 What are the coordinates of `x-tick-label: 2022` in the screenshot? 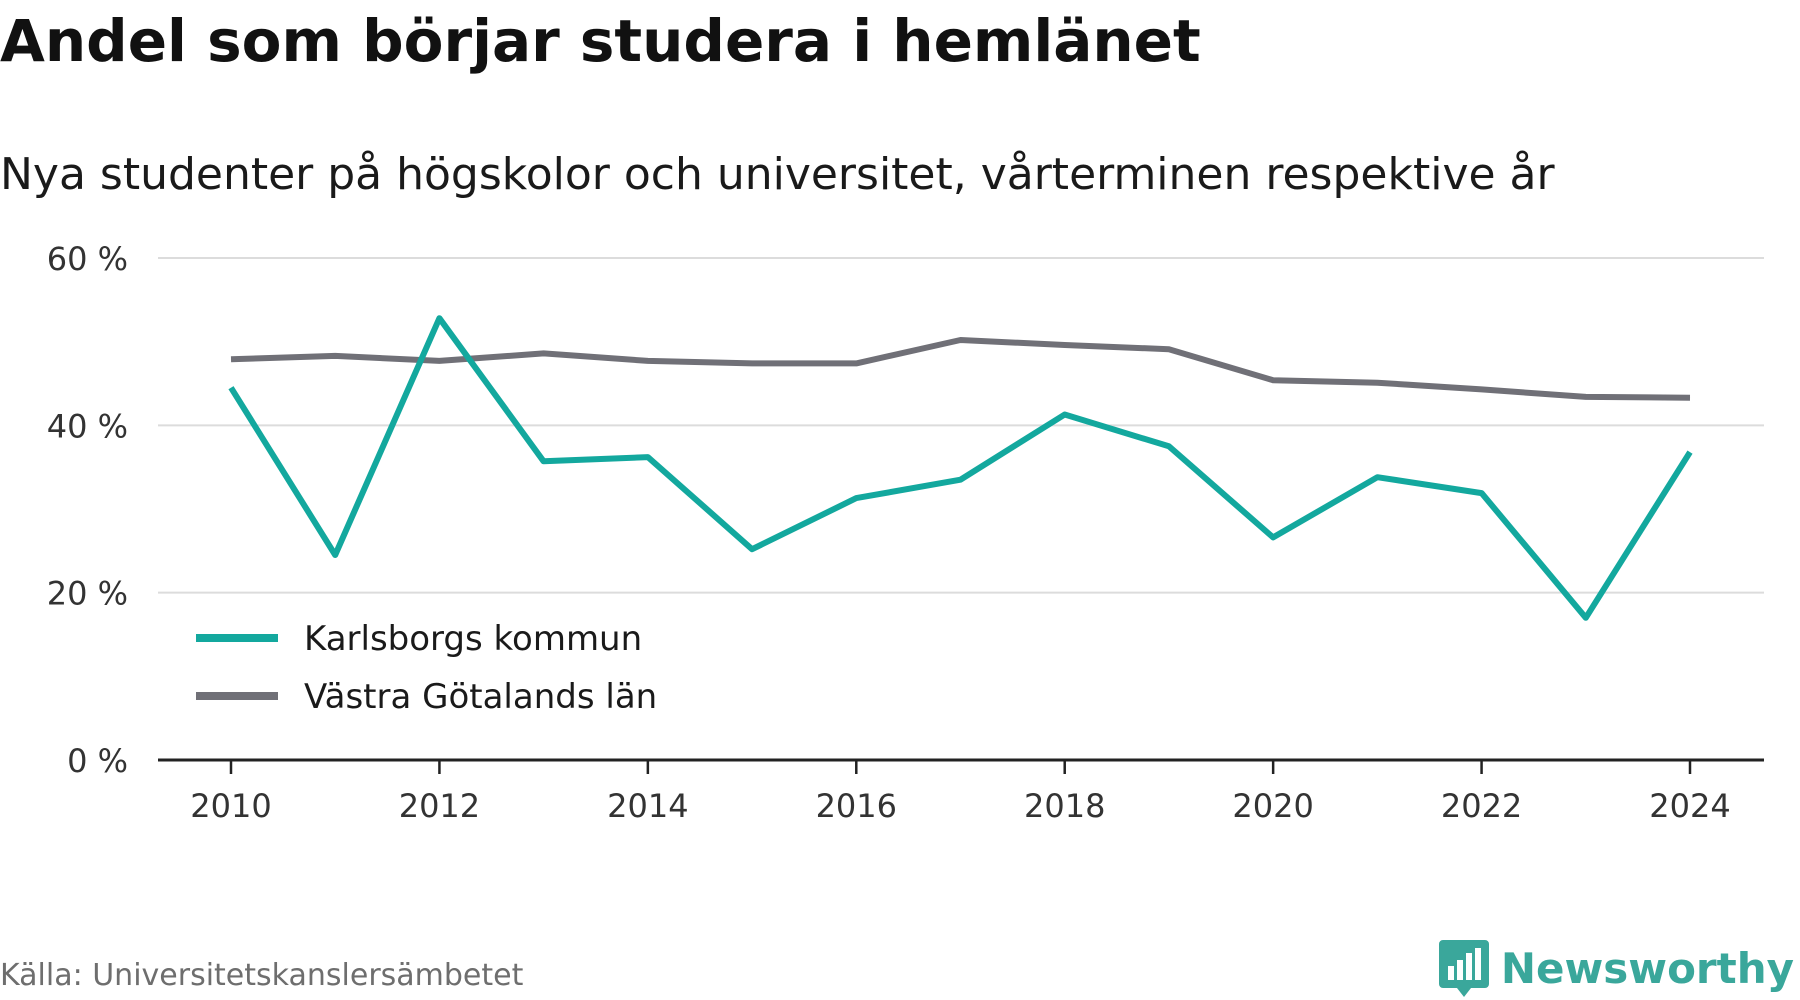 It's located at (1481, 806).